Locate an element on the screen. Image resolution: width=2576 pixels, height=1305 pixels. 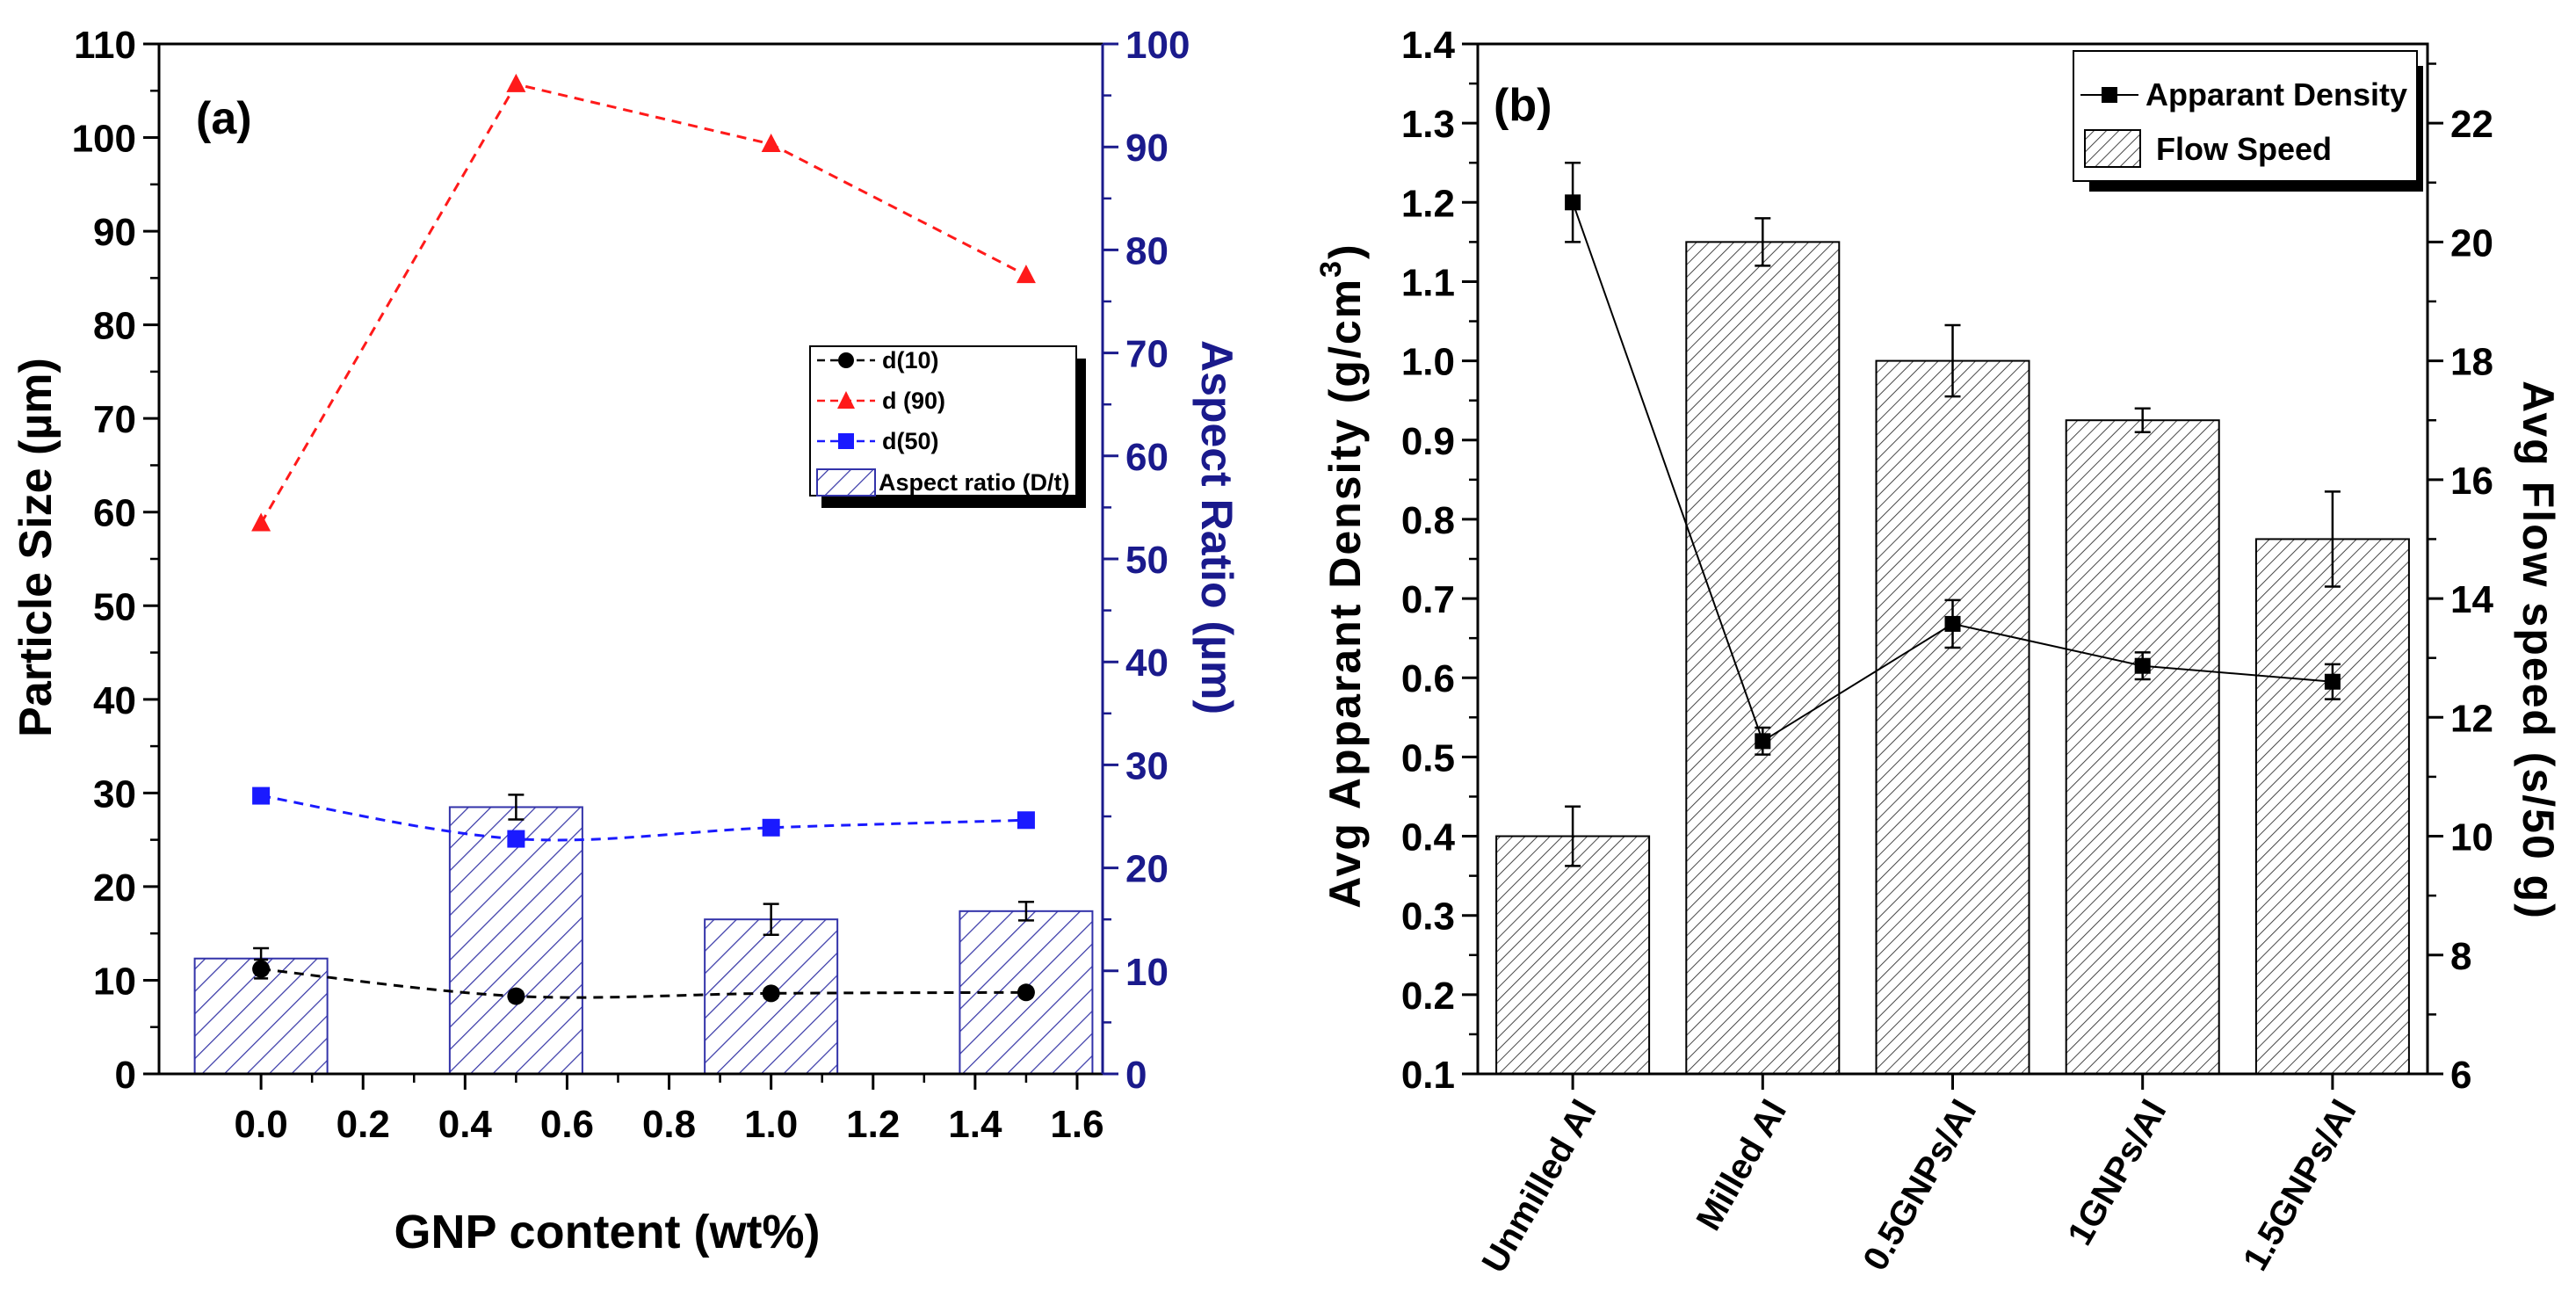
panel-a-left-tick-label-3: 30 is located at coordinates (114, 794).